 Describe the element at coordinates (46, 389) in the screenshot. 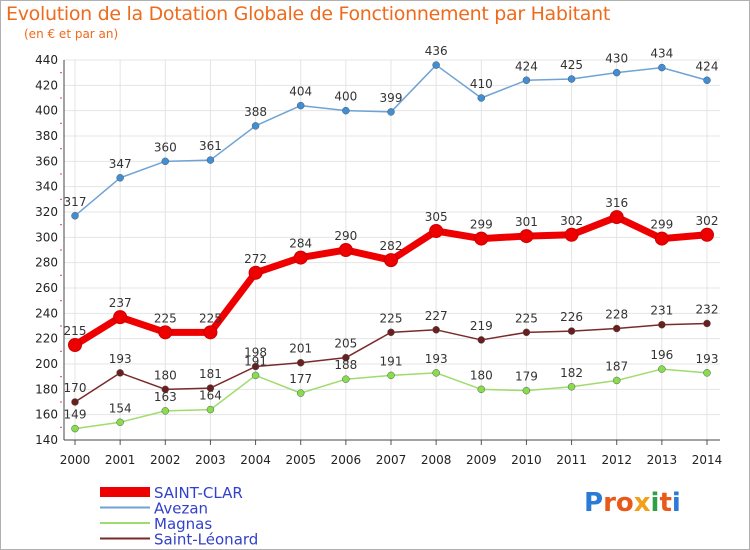

I see `y-tick-label: 180` at that location.